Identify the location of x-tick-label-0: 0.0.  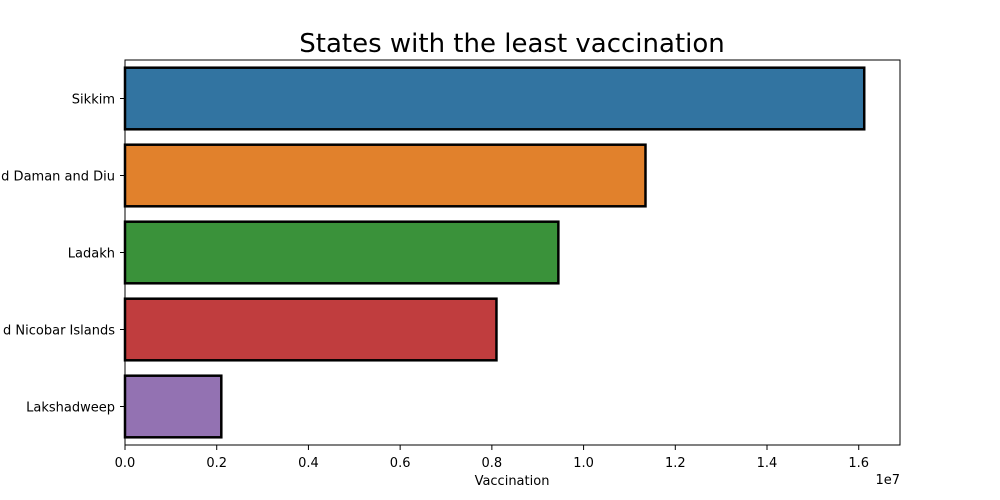
(125, 463).